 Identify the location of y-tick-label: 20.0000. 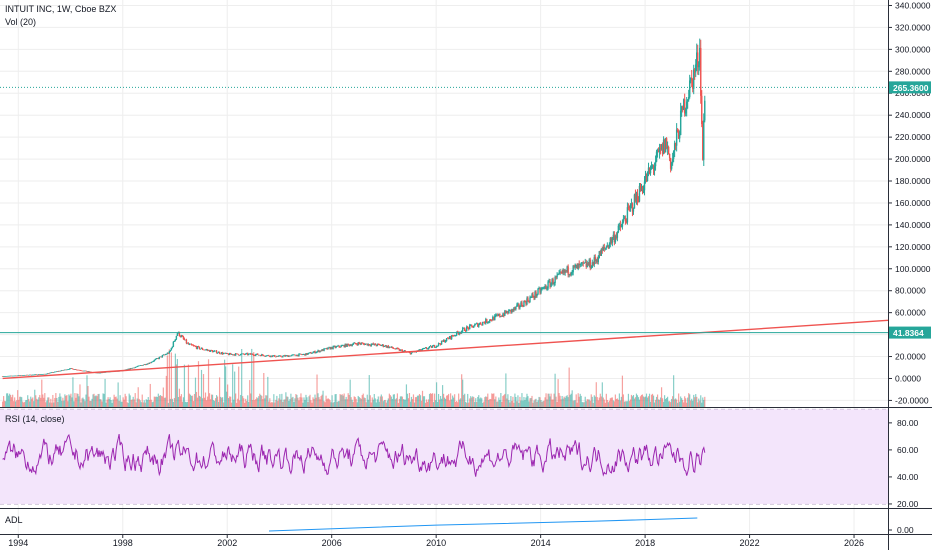
(910, 357).